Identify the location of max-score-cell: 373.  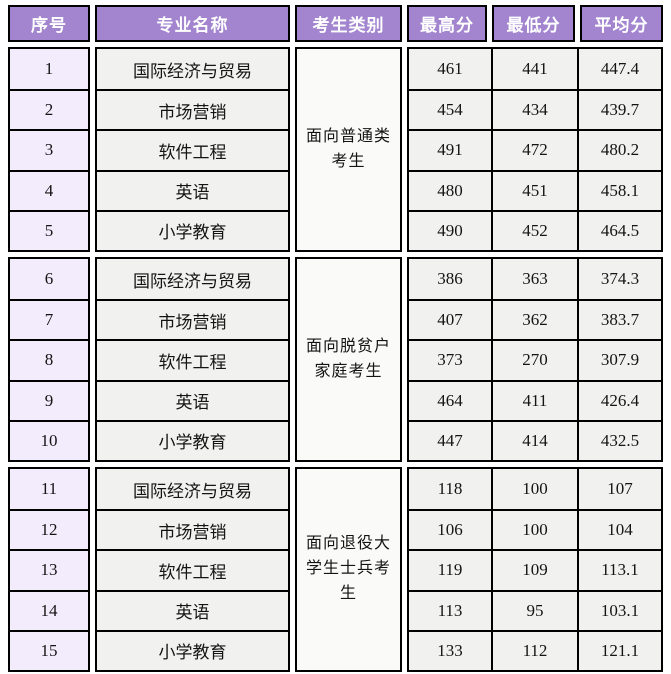
(450, 359).